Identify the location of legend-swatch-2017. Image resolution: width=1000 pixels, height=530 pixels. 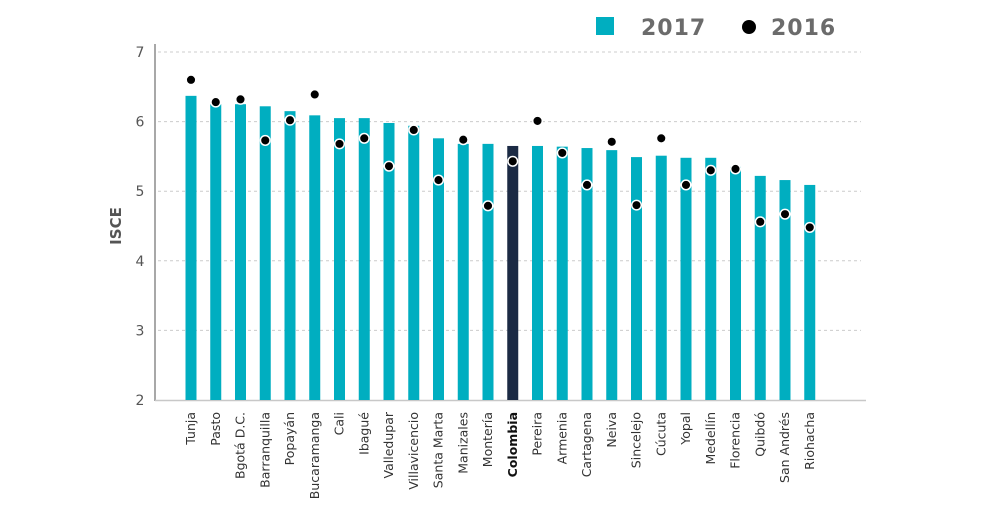
(605, 26).